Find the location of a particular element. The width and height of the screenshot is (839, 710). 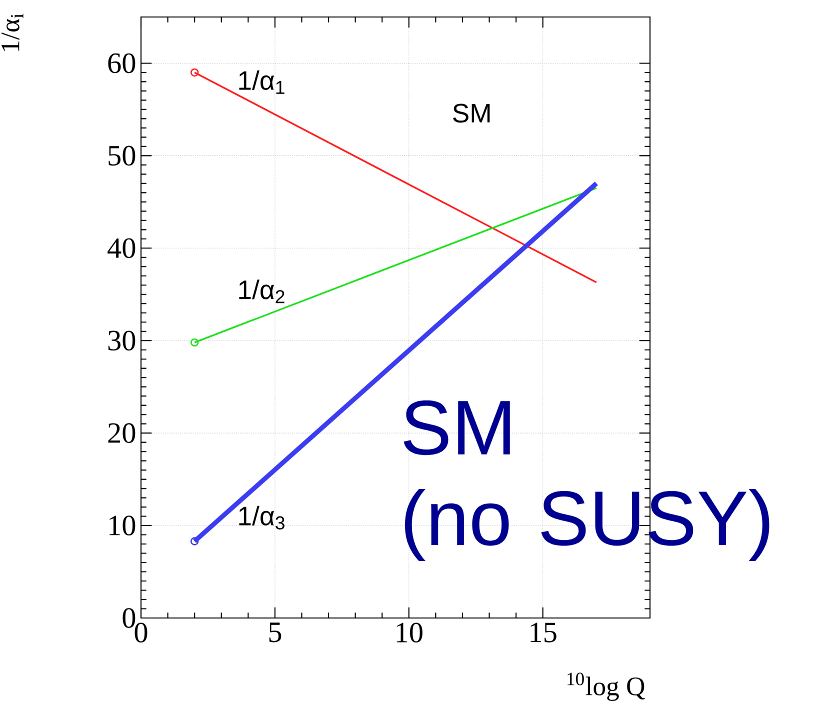

y-tick-label: 50 is located at coordinates (122, 156).